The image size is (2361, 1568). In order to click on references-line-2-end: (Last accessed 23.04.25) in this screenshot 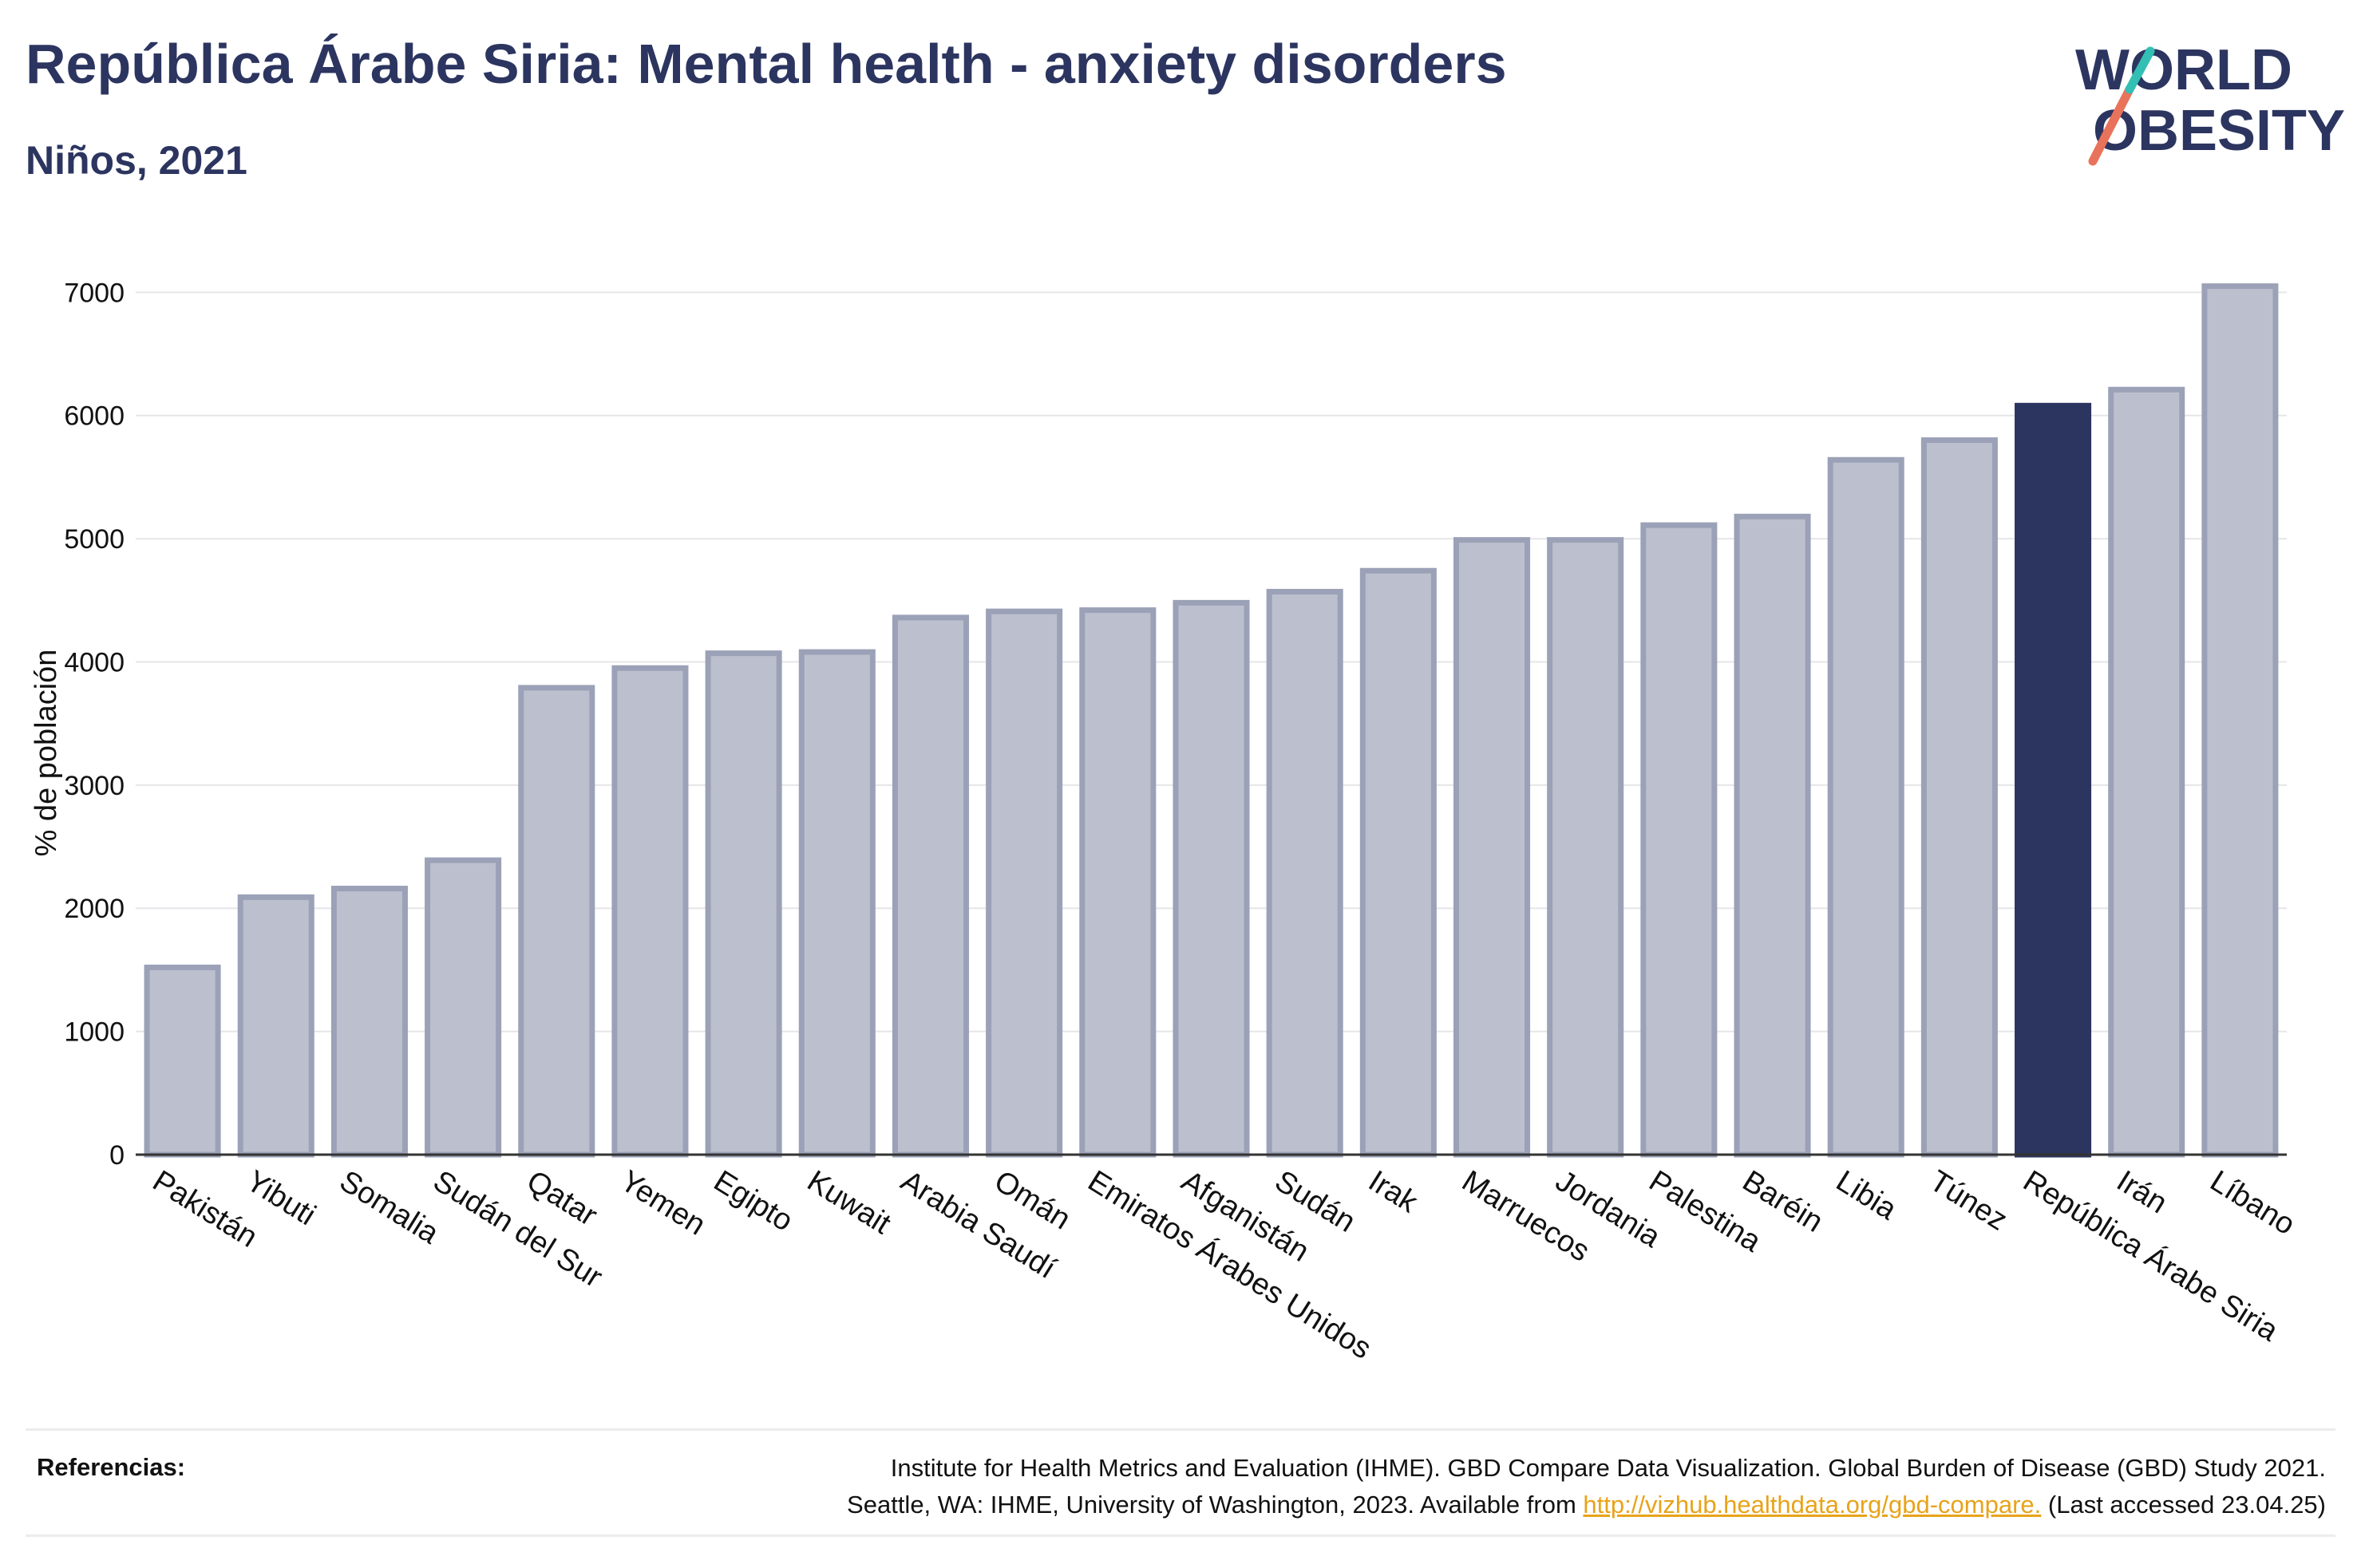, I will do `click(2183, 1505)`.